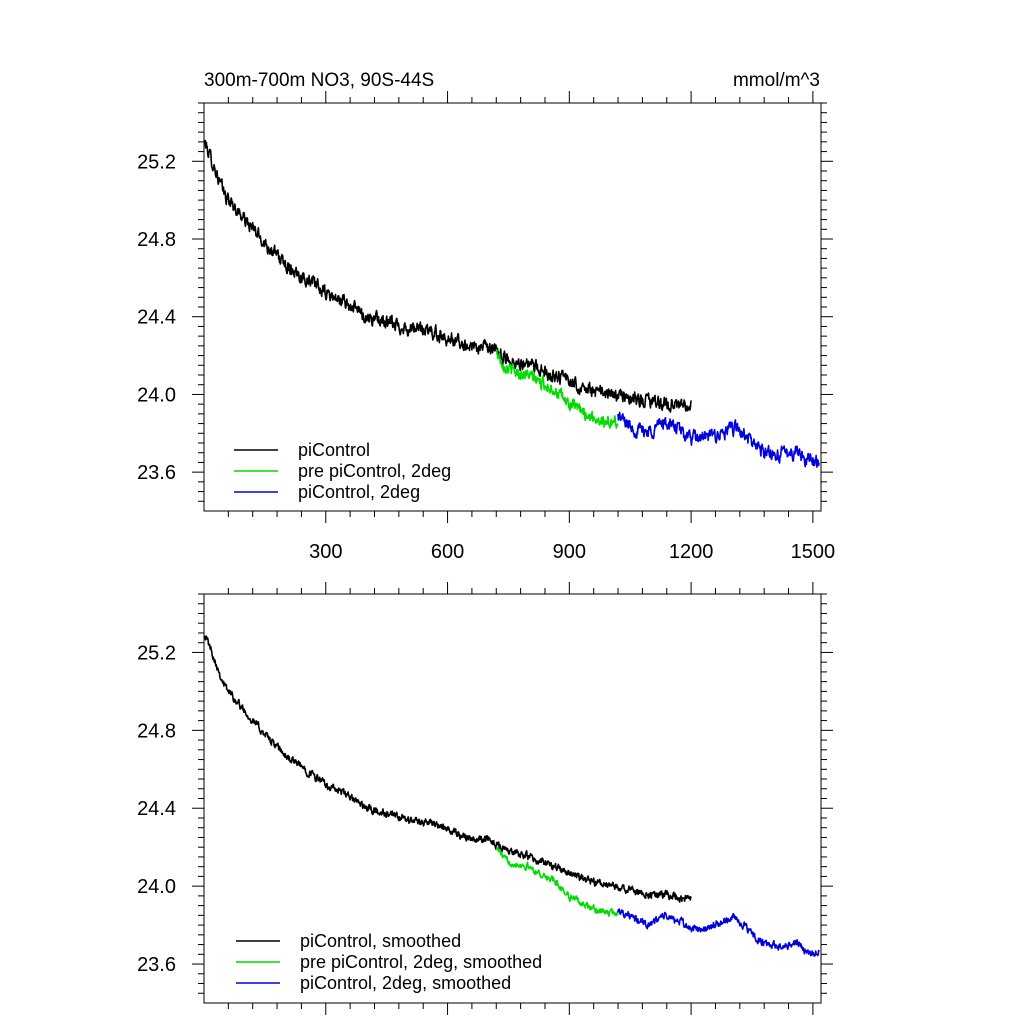 This screenshot has height=1024, width=1024. What do you see at coordinates (319, 80) in the screenshot?
I see `chart-title: 300m-700m NO3, 90S-44S` at bounding box center [319, 80].